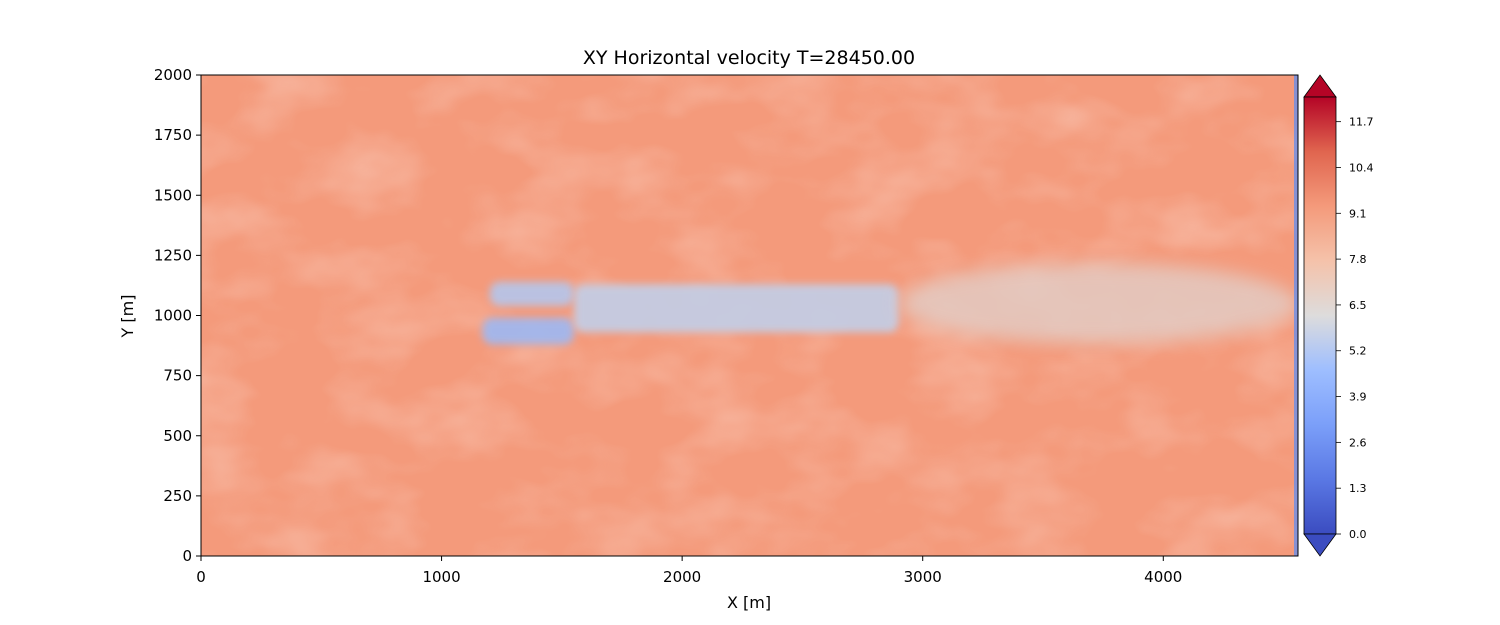 This screenshot has width=1500, height=625. What do you see at coordinates (173, 316) in the screenshot?
I see `y-tick-label: 1000` at bounding box center [173, 316].